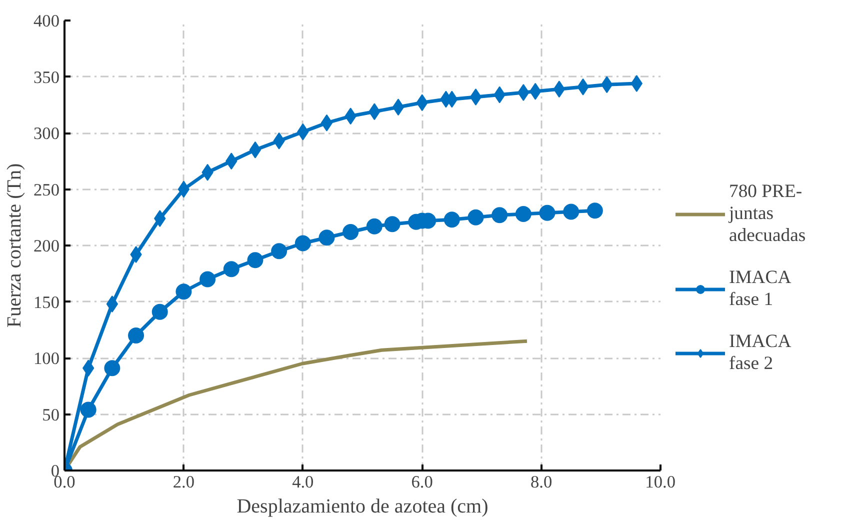 The height and width of the screenshot is (520, 848). What do you see at coordinates (303, 482) in the screenshot?
I see `x-tick-label: 4.0` at bounding box center [303, 482].